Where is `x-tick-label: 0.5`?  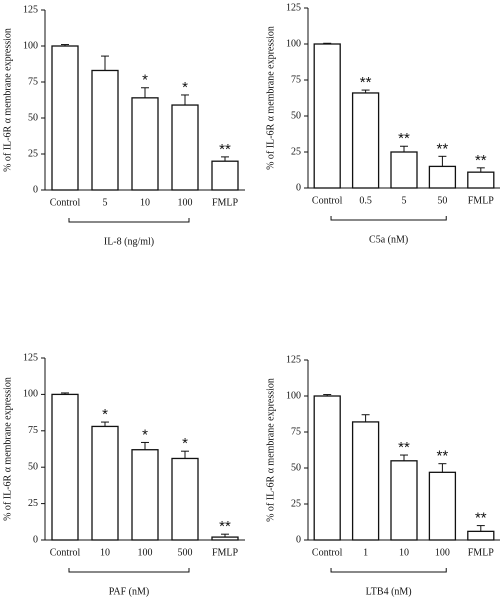 x-tick-label: 0.5 is located at coordinates (365, 200).